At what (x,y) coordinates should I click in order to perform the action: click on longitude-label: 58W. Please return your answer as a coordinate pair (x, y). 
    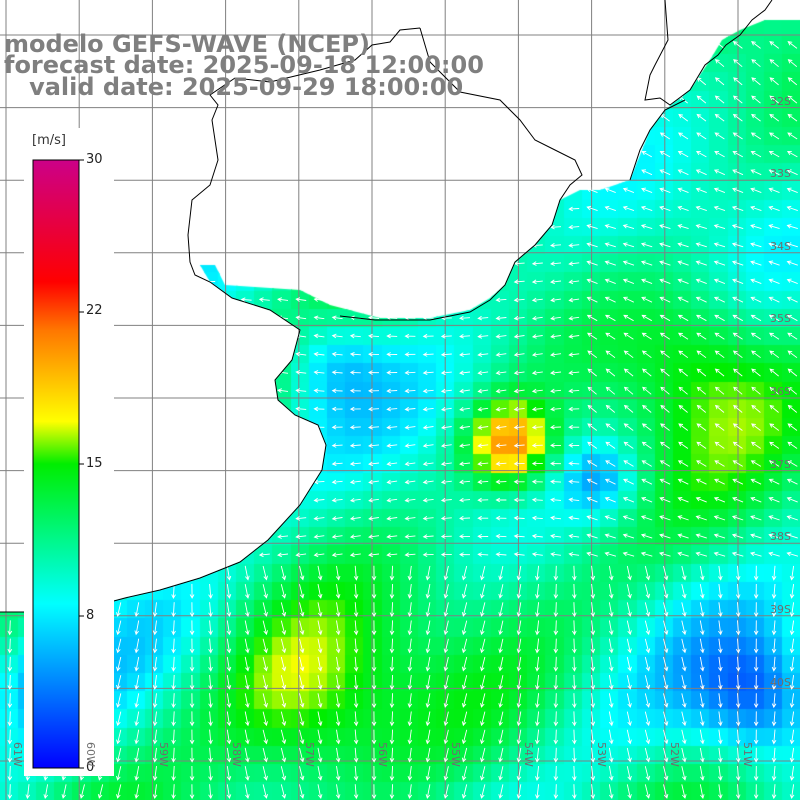
    Looking at the image, I should click on (236, 754).